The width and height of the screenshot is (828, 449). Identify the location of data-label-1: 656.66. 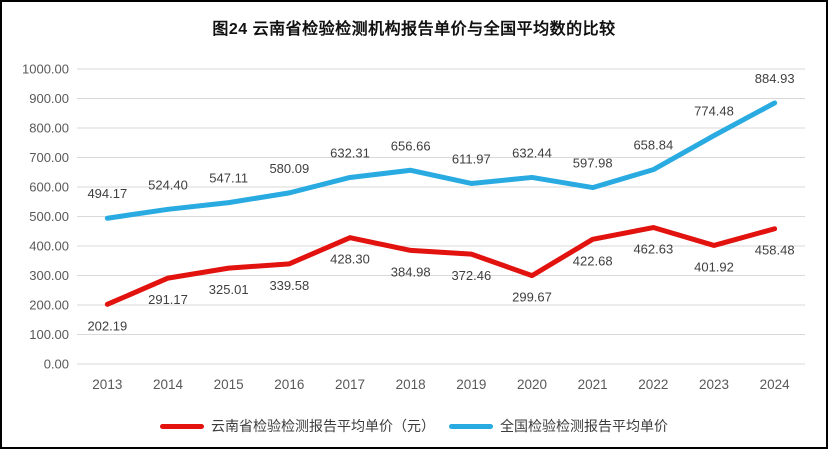
(411, 145).